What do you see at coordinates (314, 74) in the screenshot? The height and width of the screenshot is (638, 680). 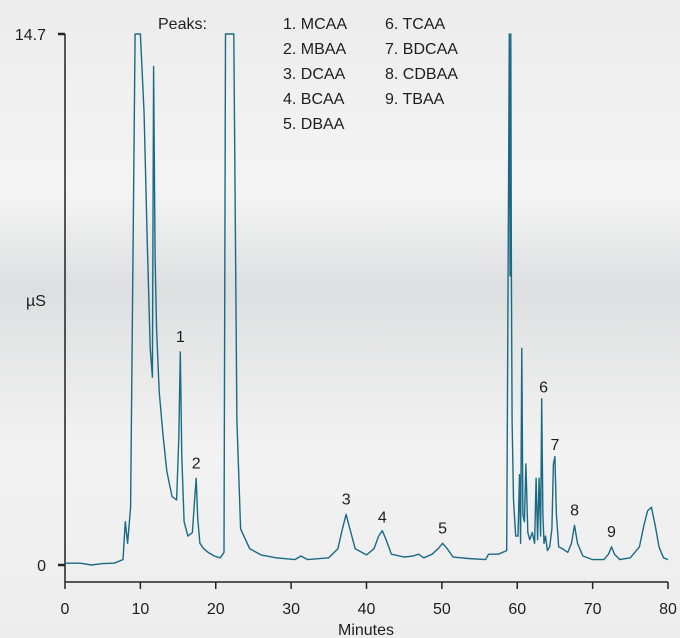 I see `legend-entry: 3. DCAA` at bounding box center [314, 74].